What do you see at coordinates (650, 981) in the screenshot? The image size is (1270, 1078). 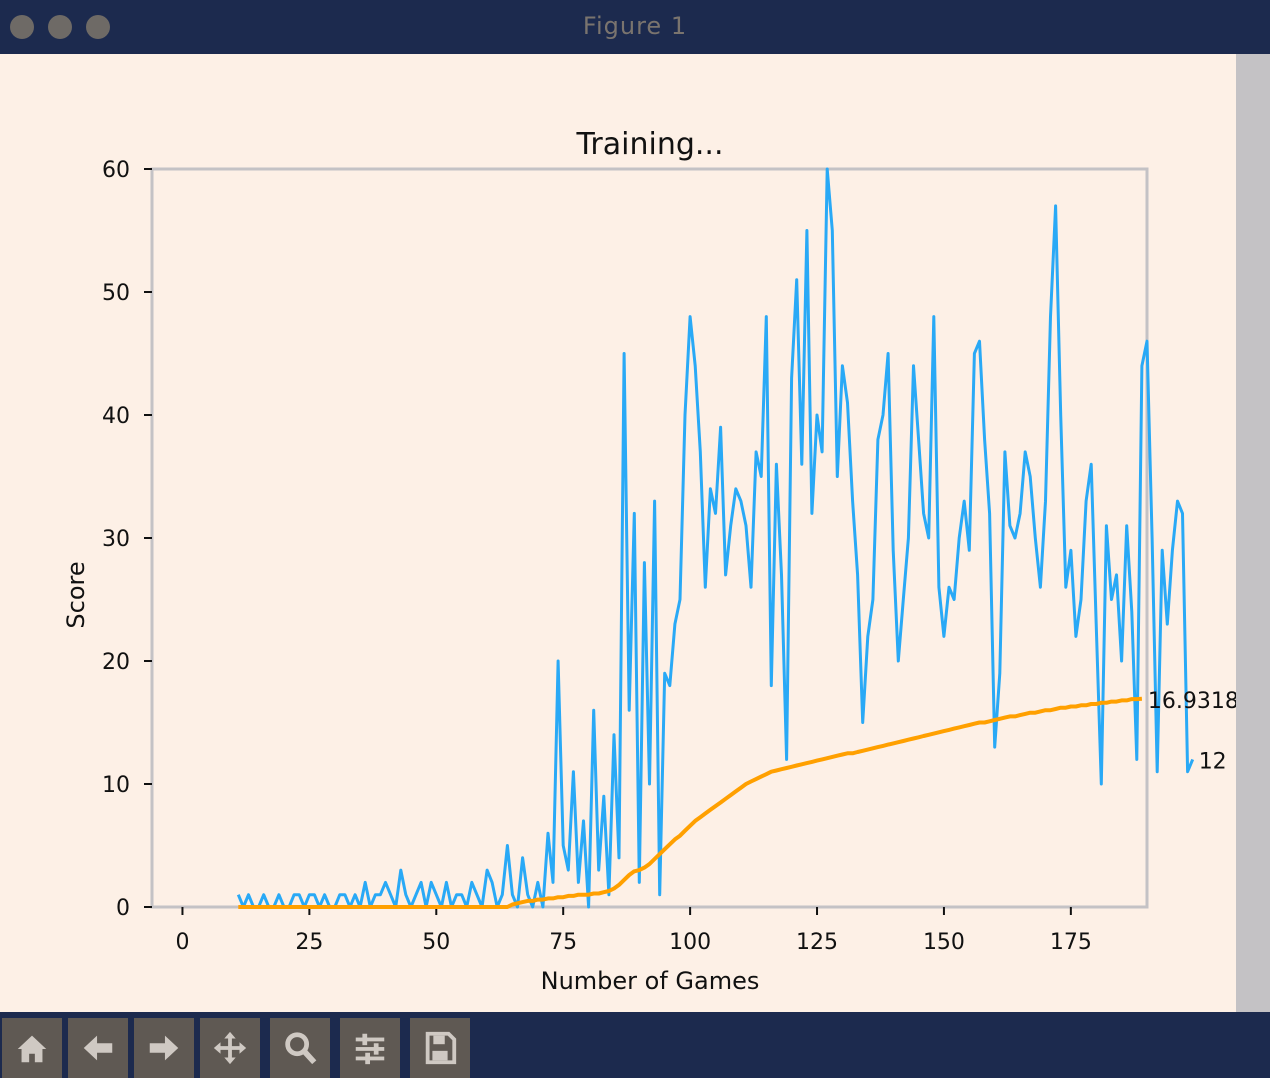 I see `x-axis-label: Number of Games` at bounding box center [650, 981].